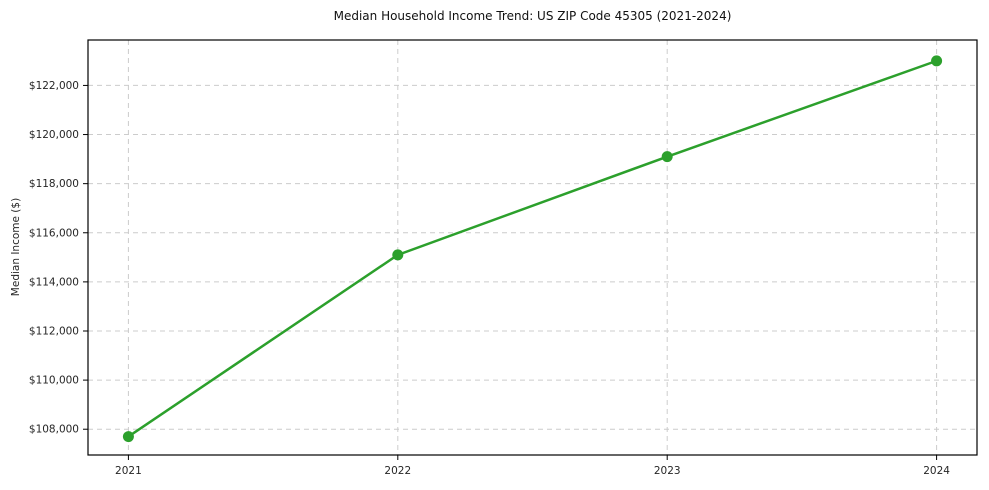 The height and width of the screenshot is (490, 989). What do you see at coordinates (667, 471) in the screenshot?
I see `x-tick-label: 2023` at bounding box center [667, 471].